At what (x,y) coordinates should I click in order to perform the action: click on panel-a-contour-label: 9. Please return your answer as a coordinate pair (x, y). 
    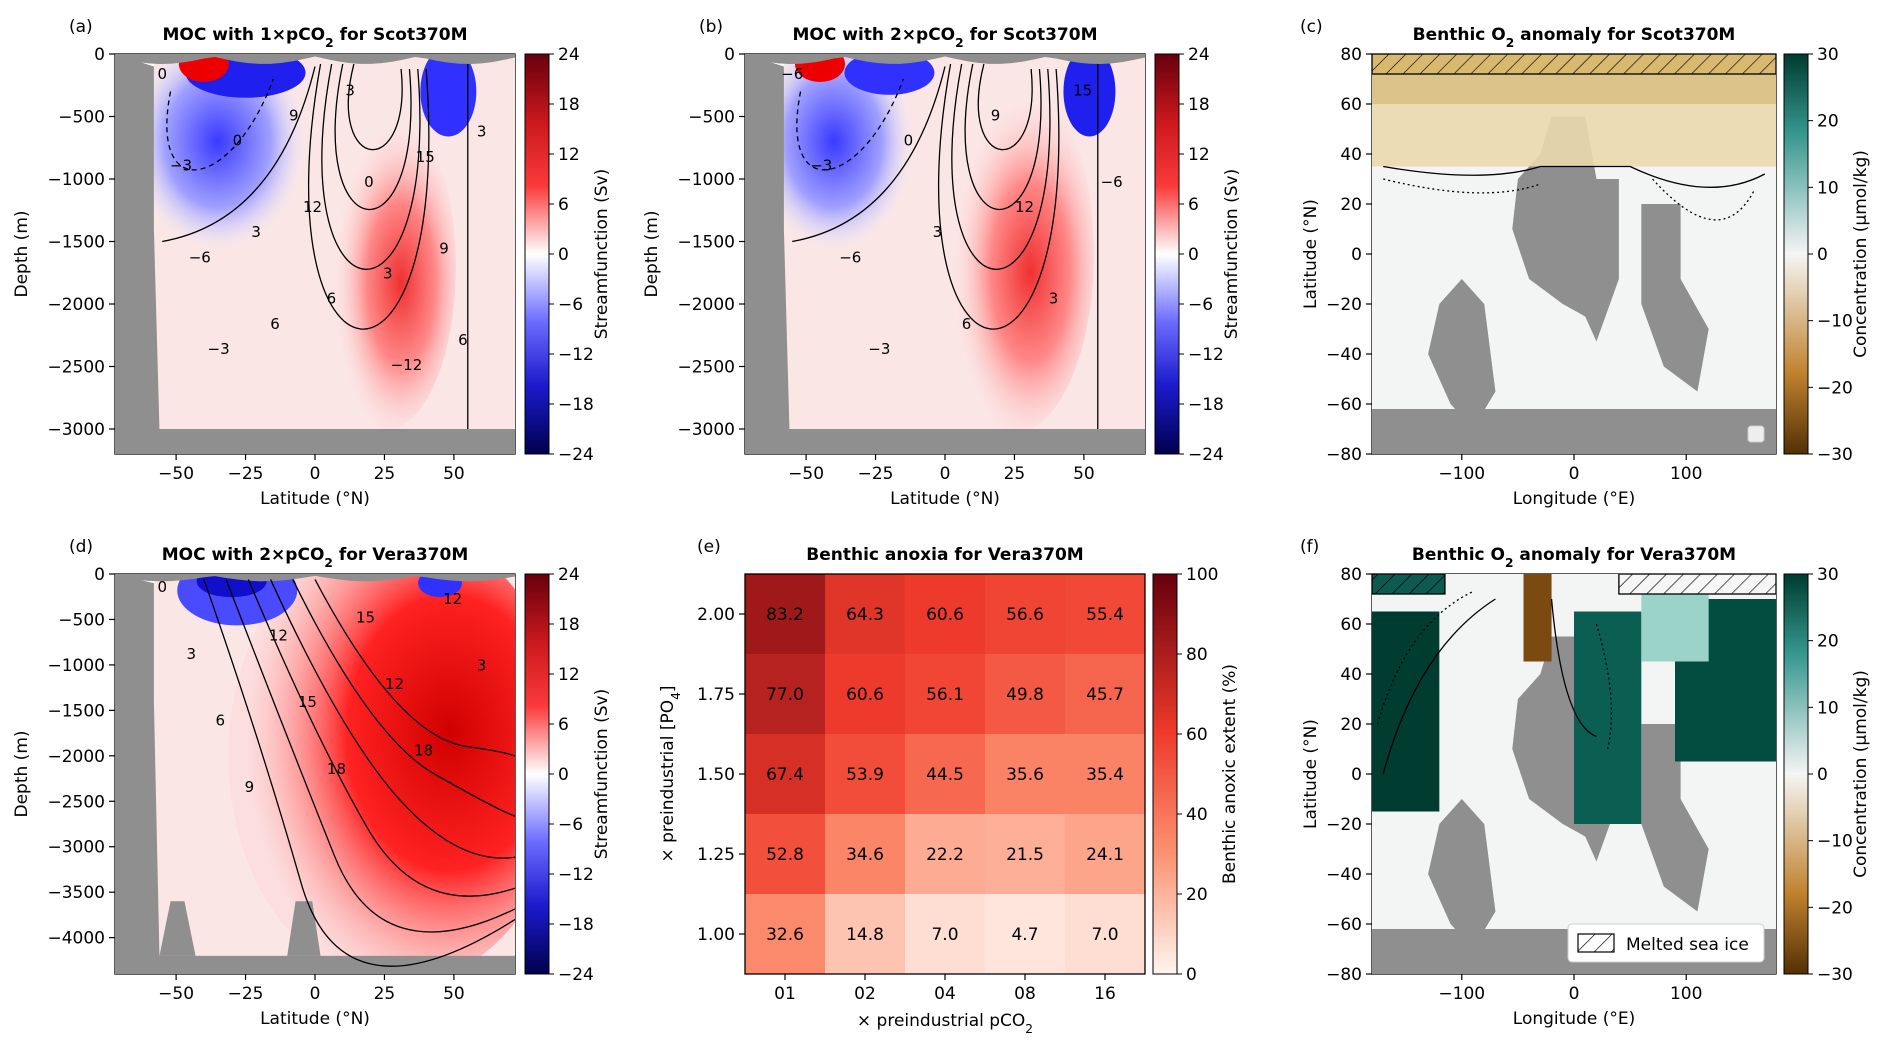
    Looking at the image, I should click on (294, 115).